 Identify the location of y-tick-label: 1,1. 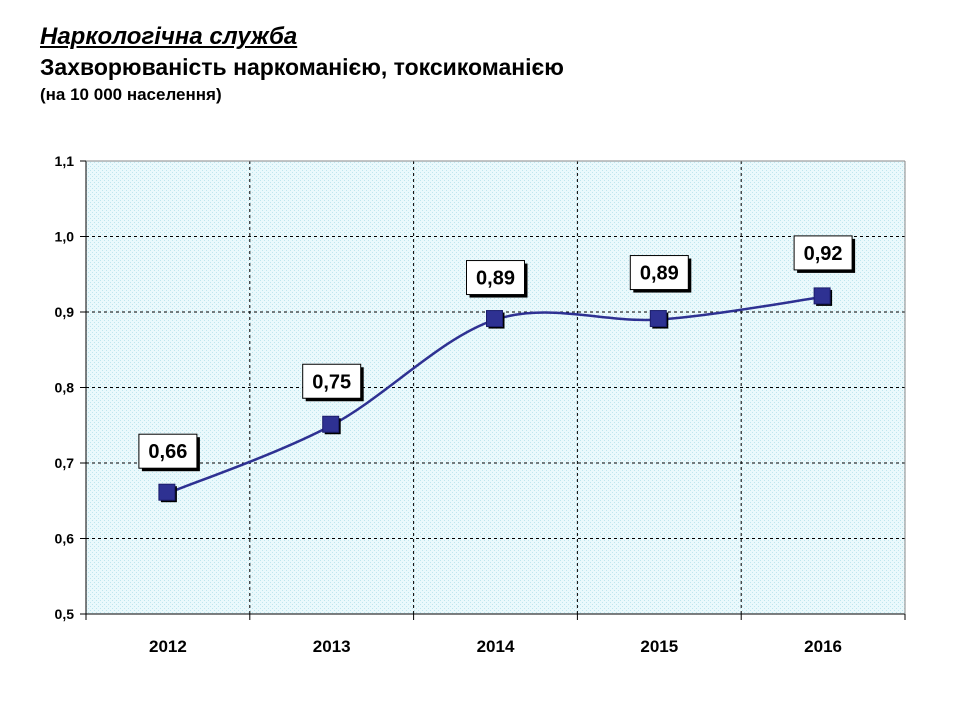
(65, 161).